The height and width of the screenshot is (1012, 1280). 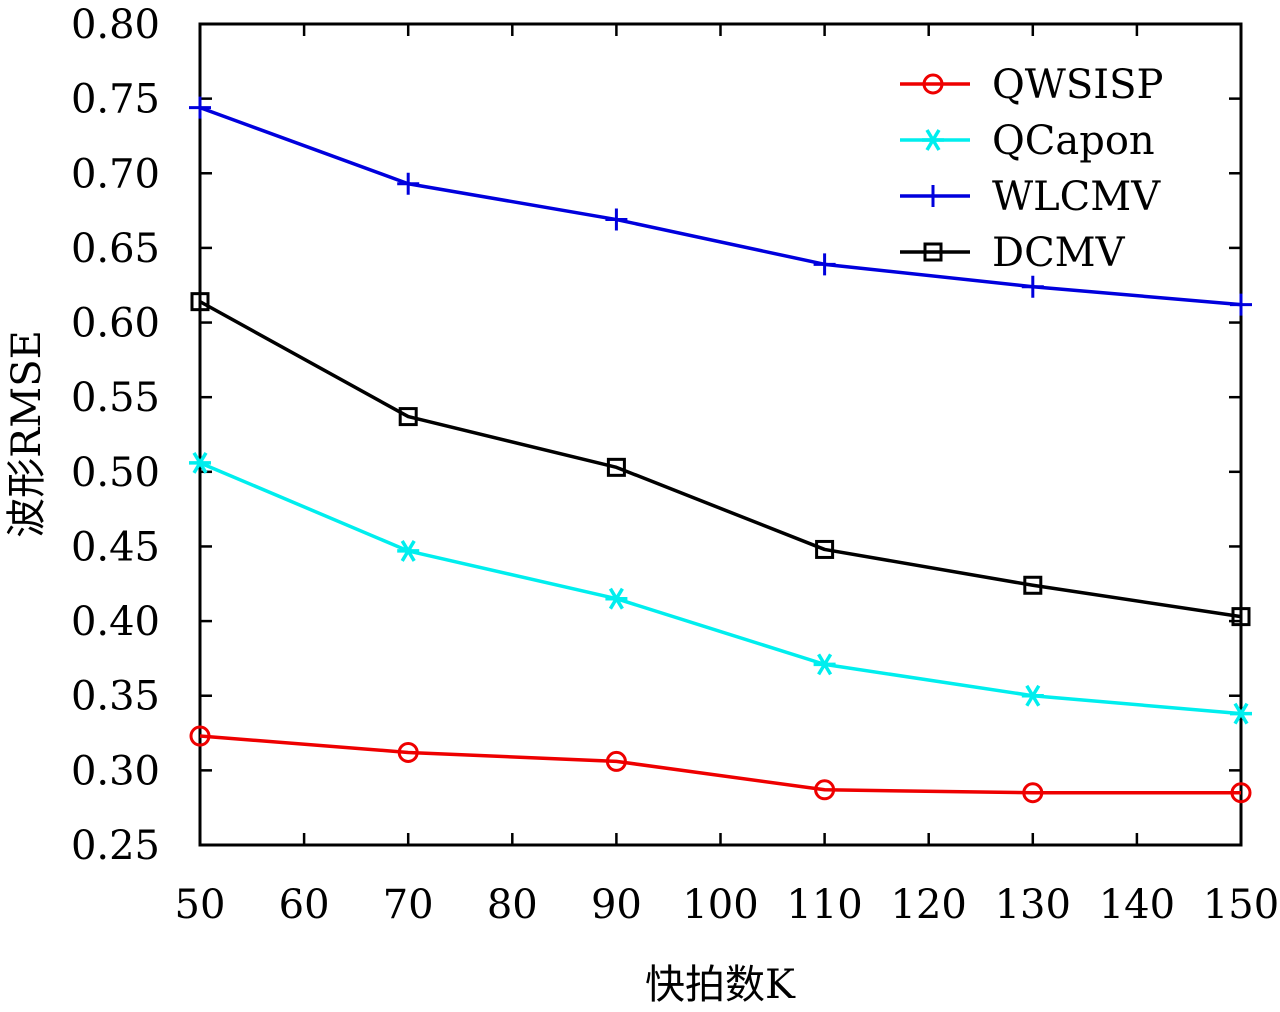 I want to click on legend-item-wlcmv: WLCMV, so click(x=1030, y=197).